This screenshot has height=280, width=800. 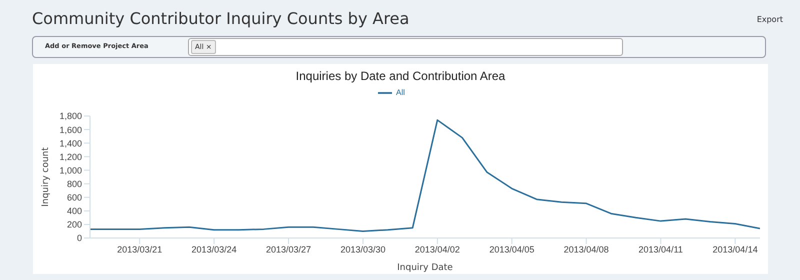 What do you see at coordinates (74, 225) in the screenshot?
I see `y-tick-label: 200` at bounding box center [74, 225].